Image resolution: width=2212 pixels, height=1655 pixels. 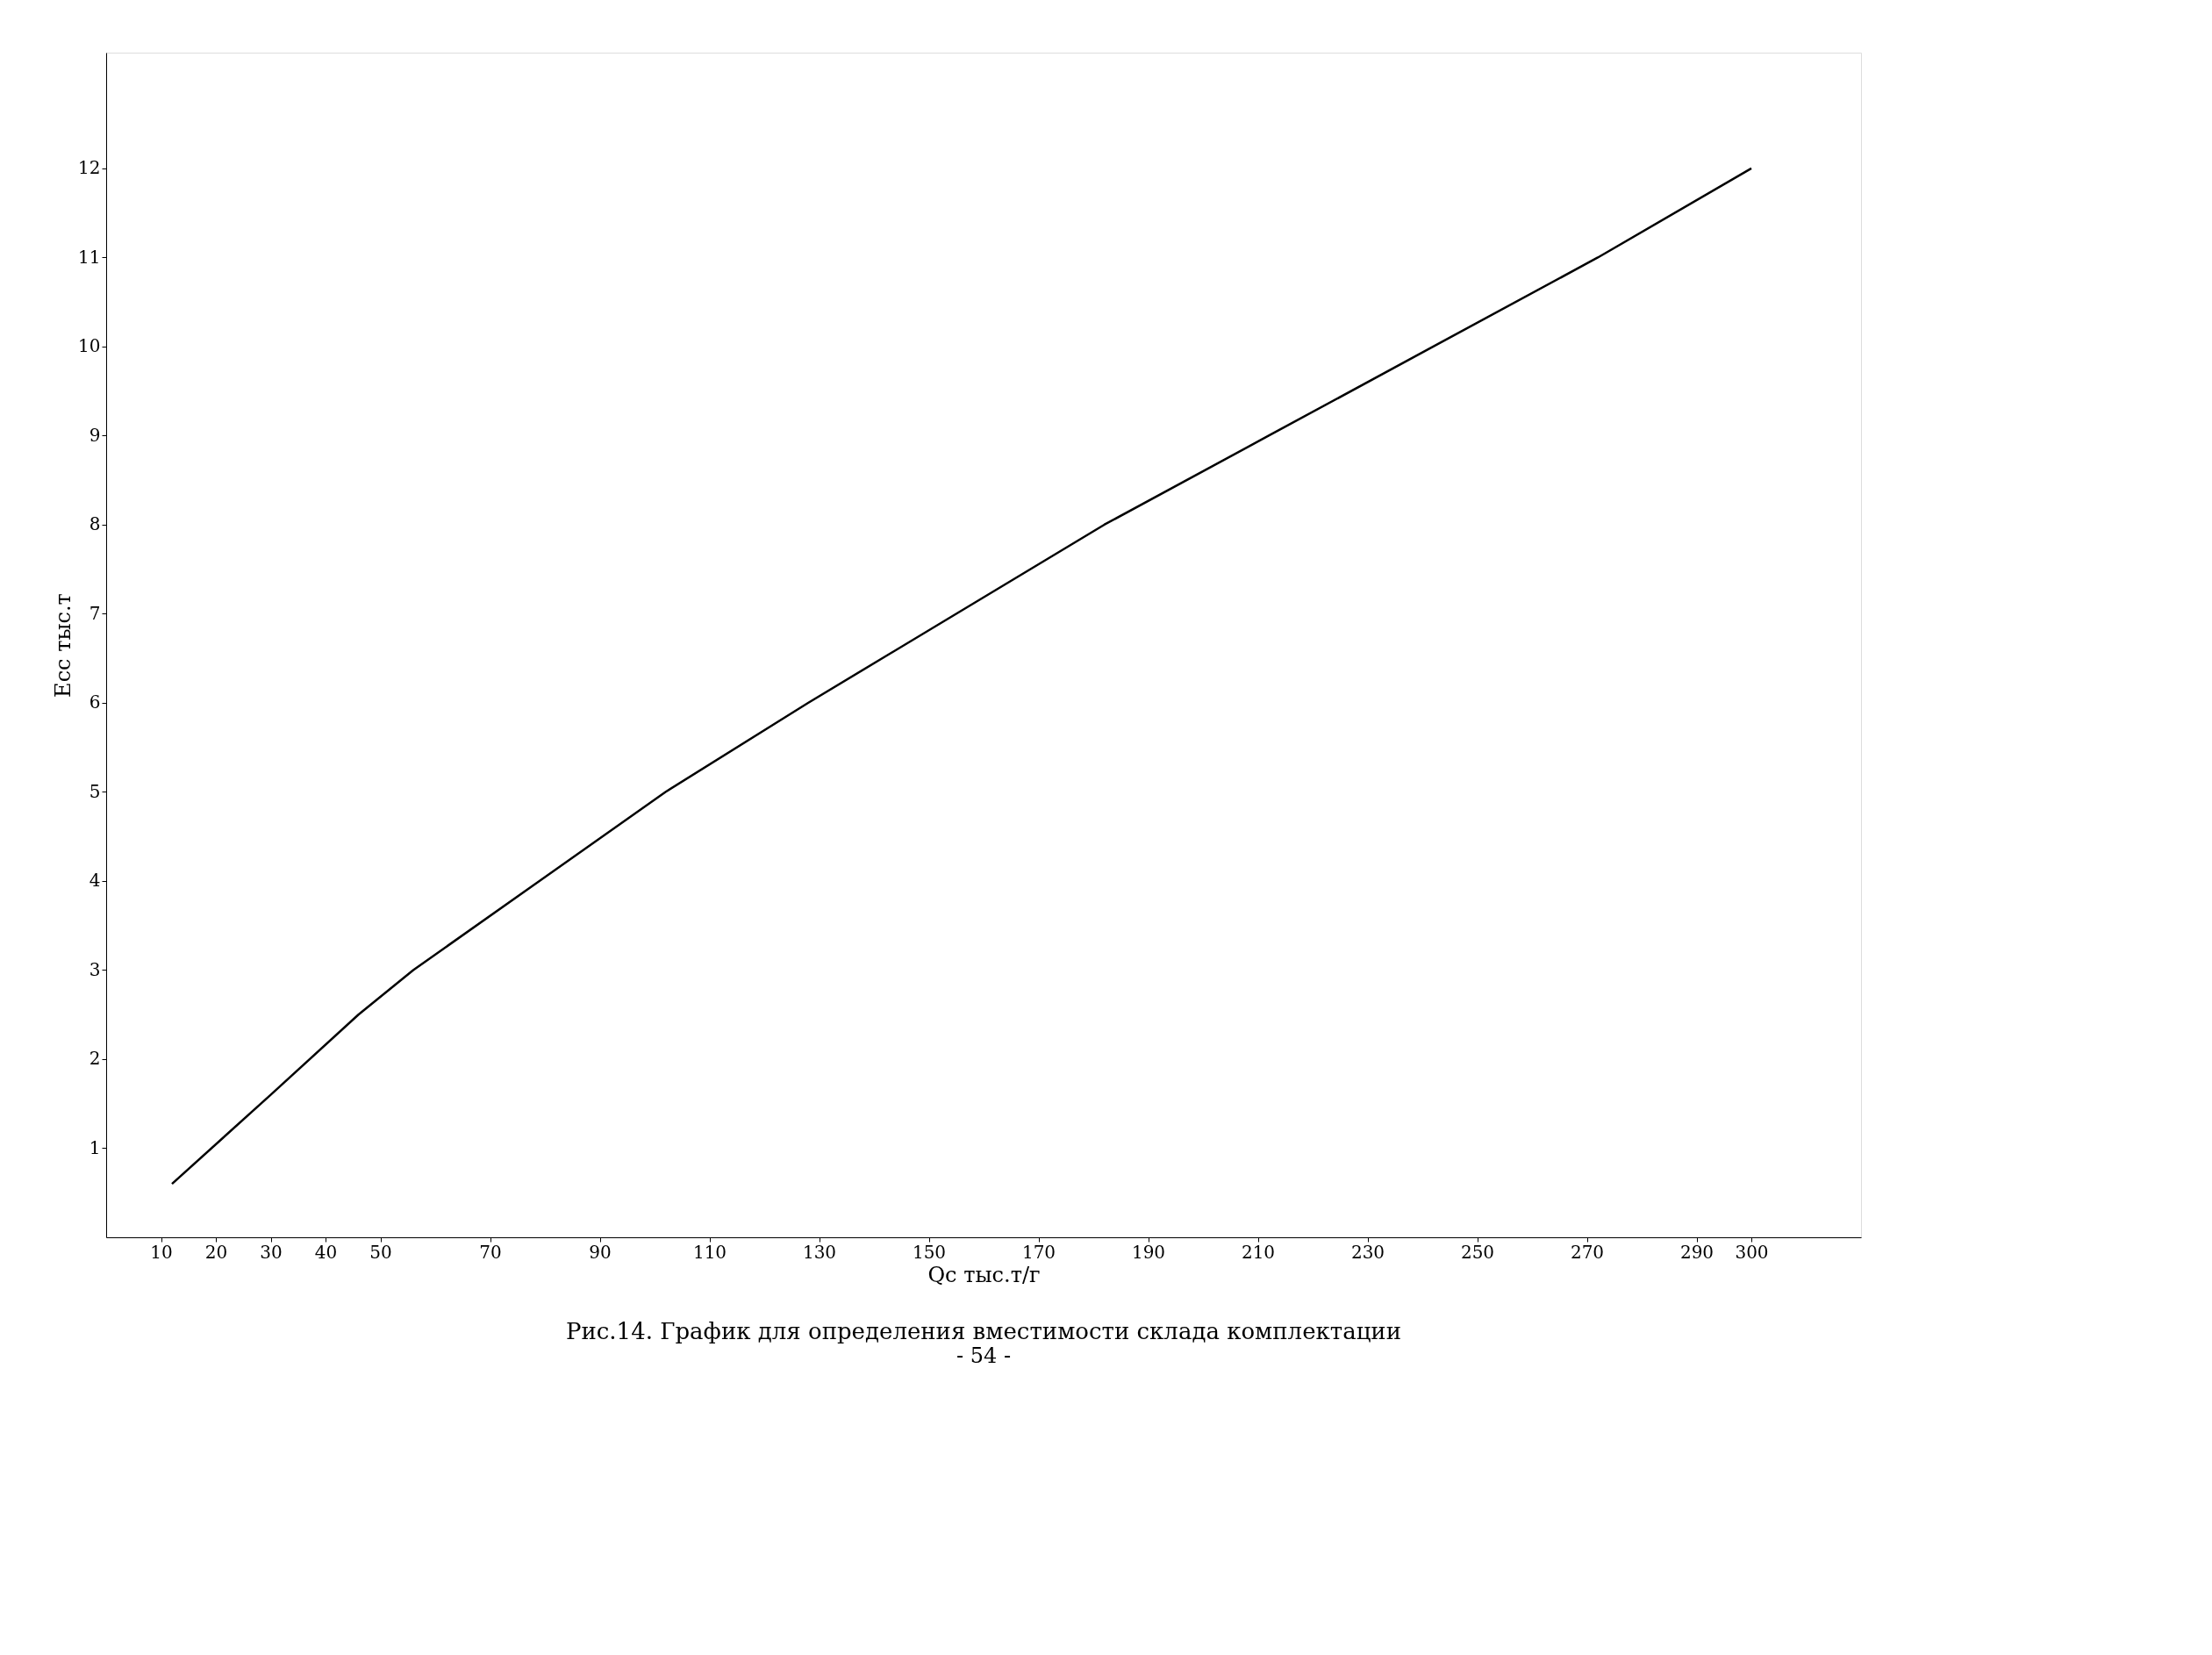 I want to click on x-tick-label: 300, so click(x=1752, y=1252).